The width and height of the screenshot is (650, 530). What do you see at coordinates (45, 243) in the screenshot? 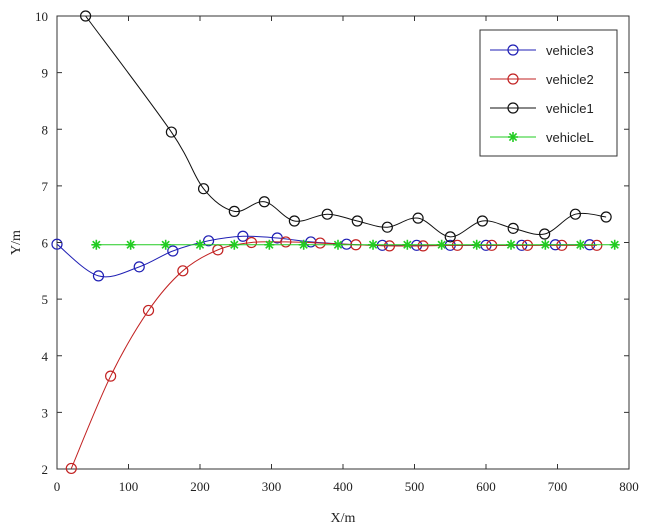
I see `y-tick-label-4: 6` at bounding box center [45, 243].